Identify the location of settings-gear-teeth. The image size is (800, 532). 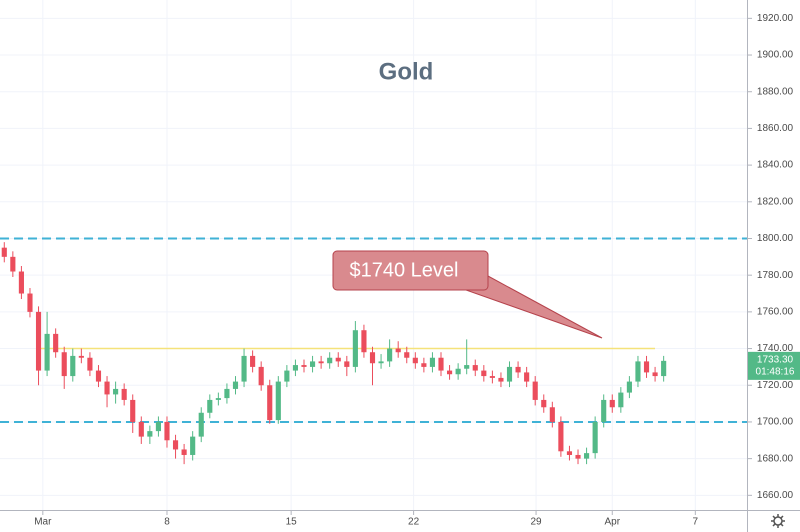
(778, 521).